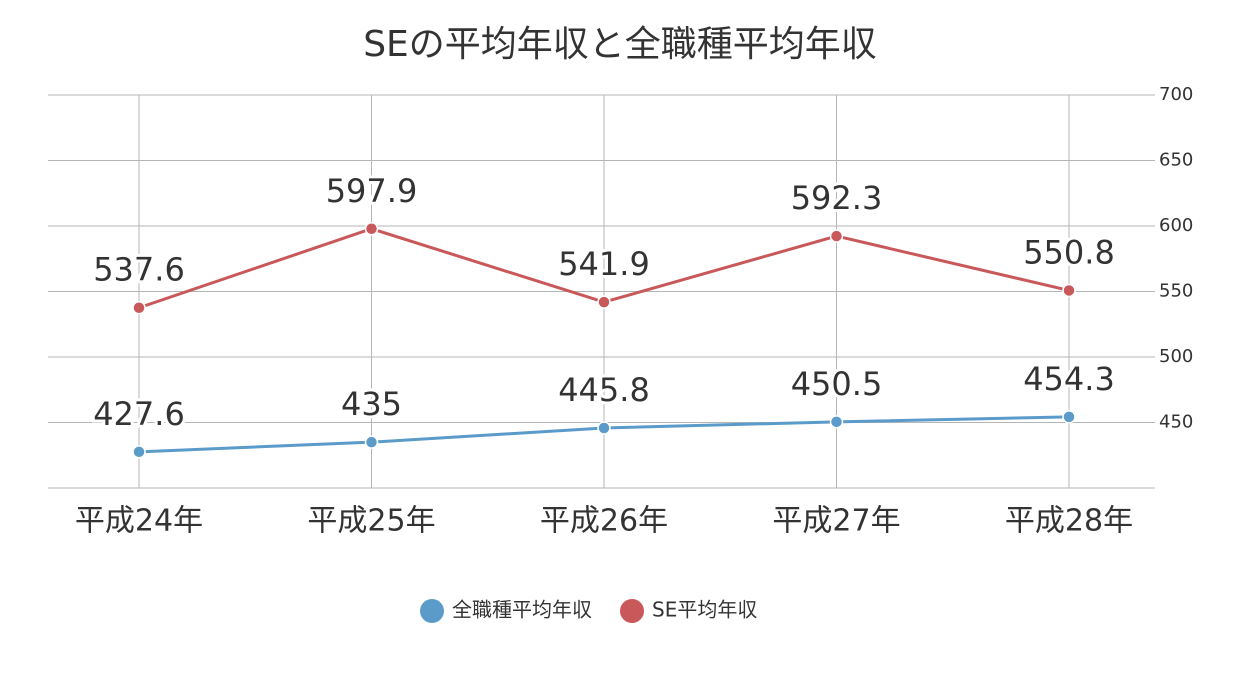  Describe the element at coordinates (372, 191) in the screenshot. I see `data-label: 597.9` at that location.